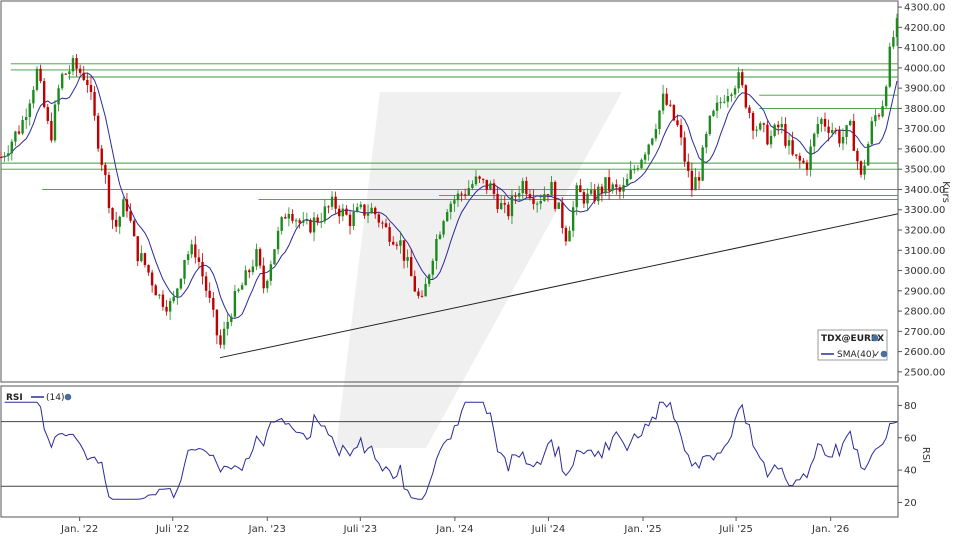  Describe the element at coordinates (924, 332) in the screenshot. I see `price-y-tick-label: 2700.00` at that location.